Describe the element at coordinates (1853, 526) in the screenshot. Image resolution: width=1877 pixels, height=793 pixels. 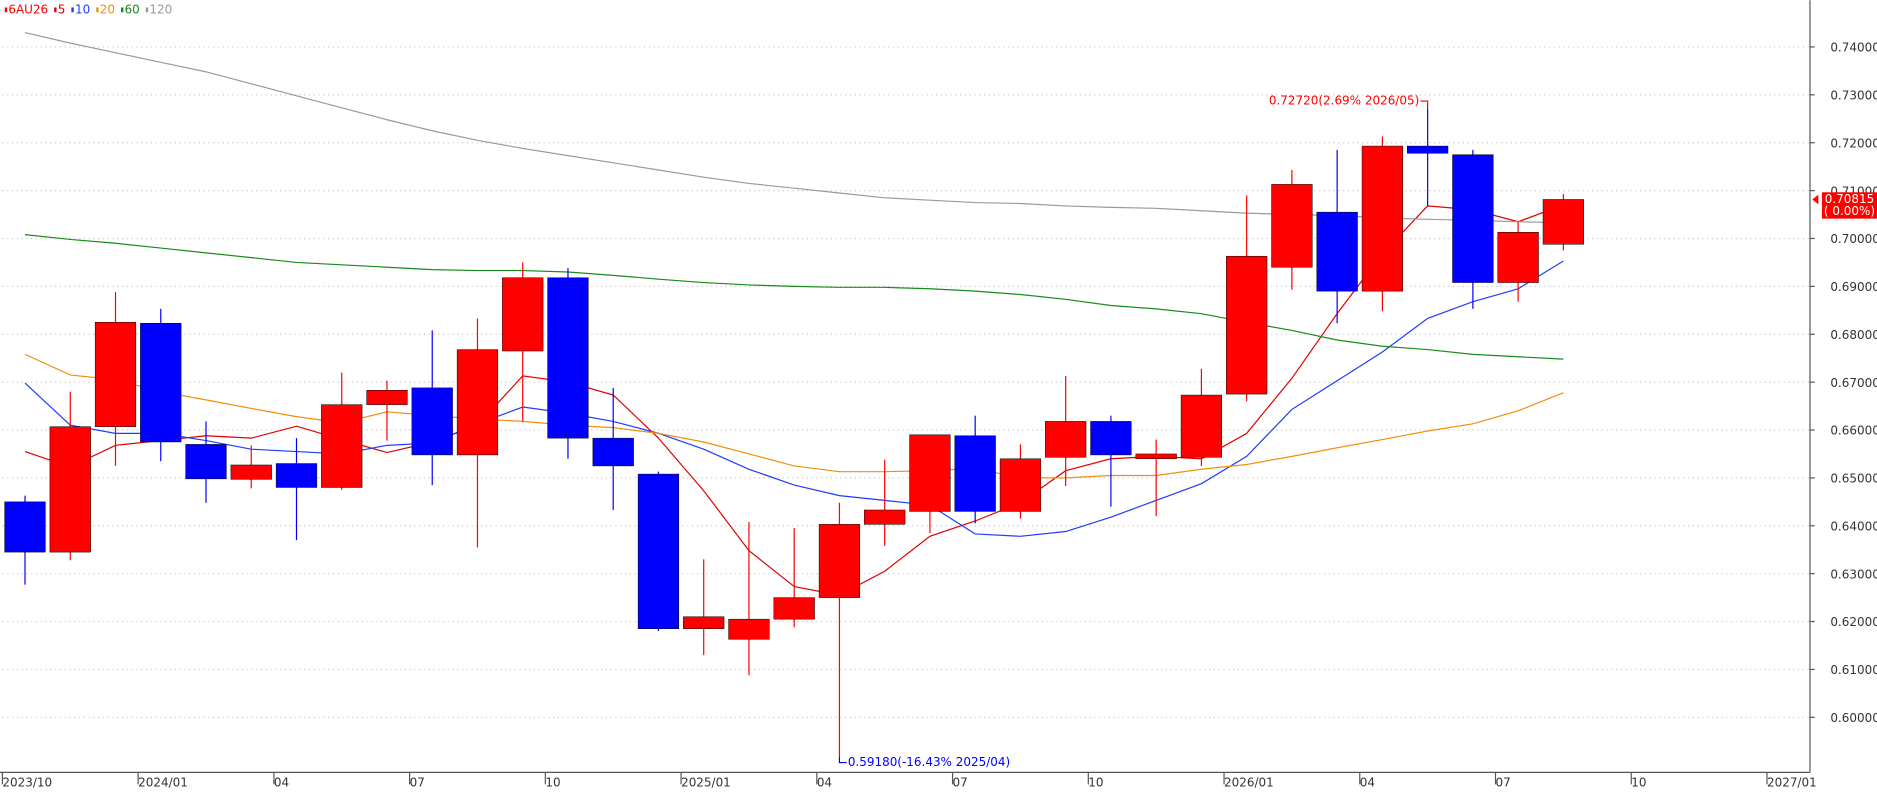
I see `y-tick-label: 0.64000` at that location.